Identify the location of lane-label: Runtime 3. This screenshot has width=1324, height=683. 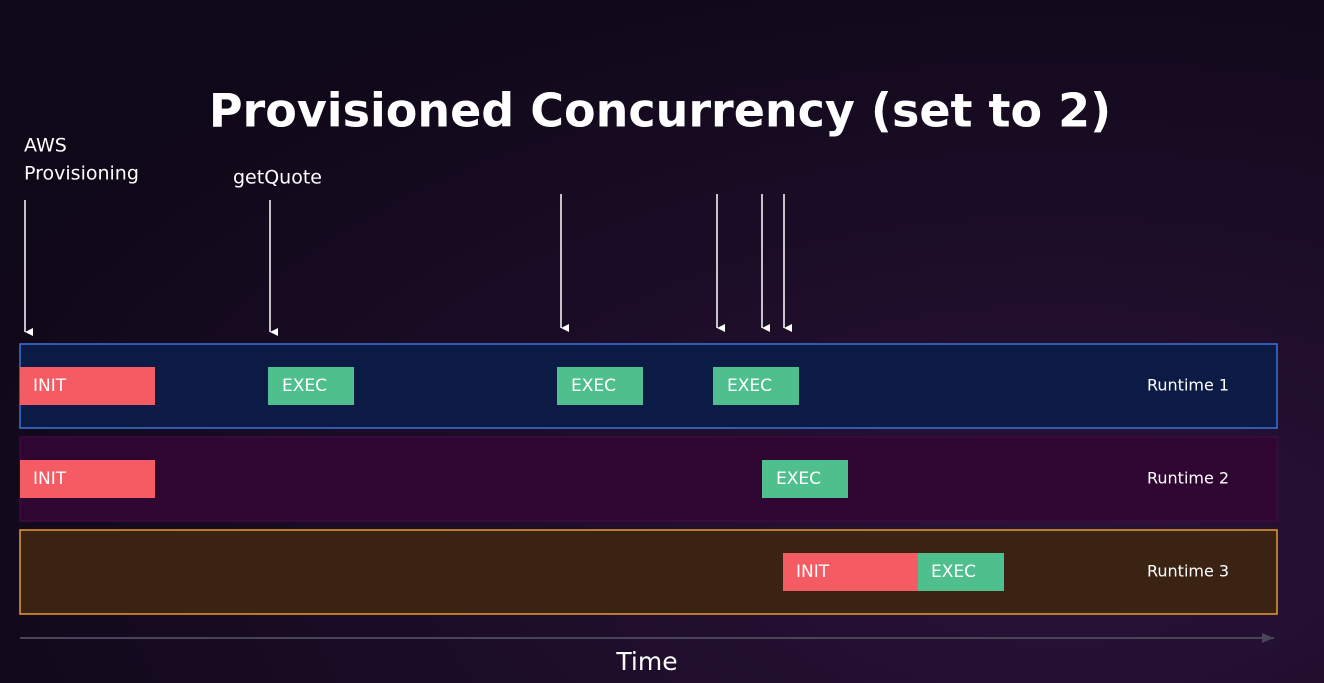
(1188, 571).